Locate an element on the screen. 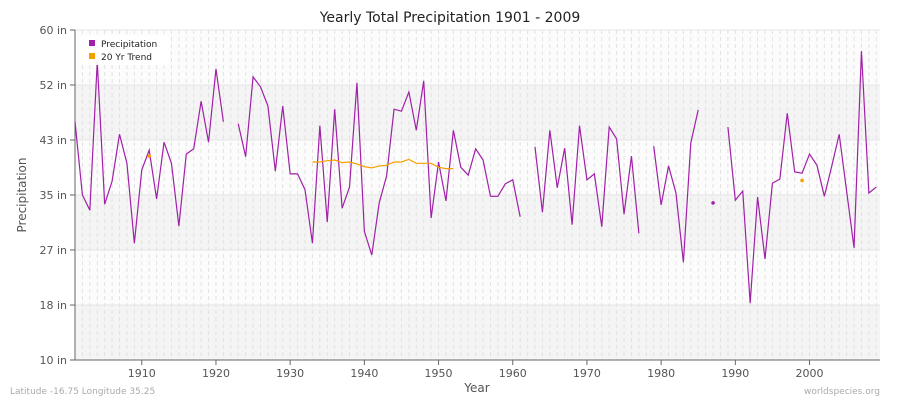  x-tick-label: 1940 is located at coordinates (364, 373).